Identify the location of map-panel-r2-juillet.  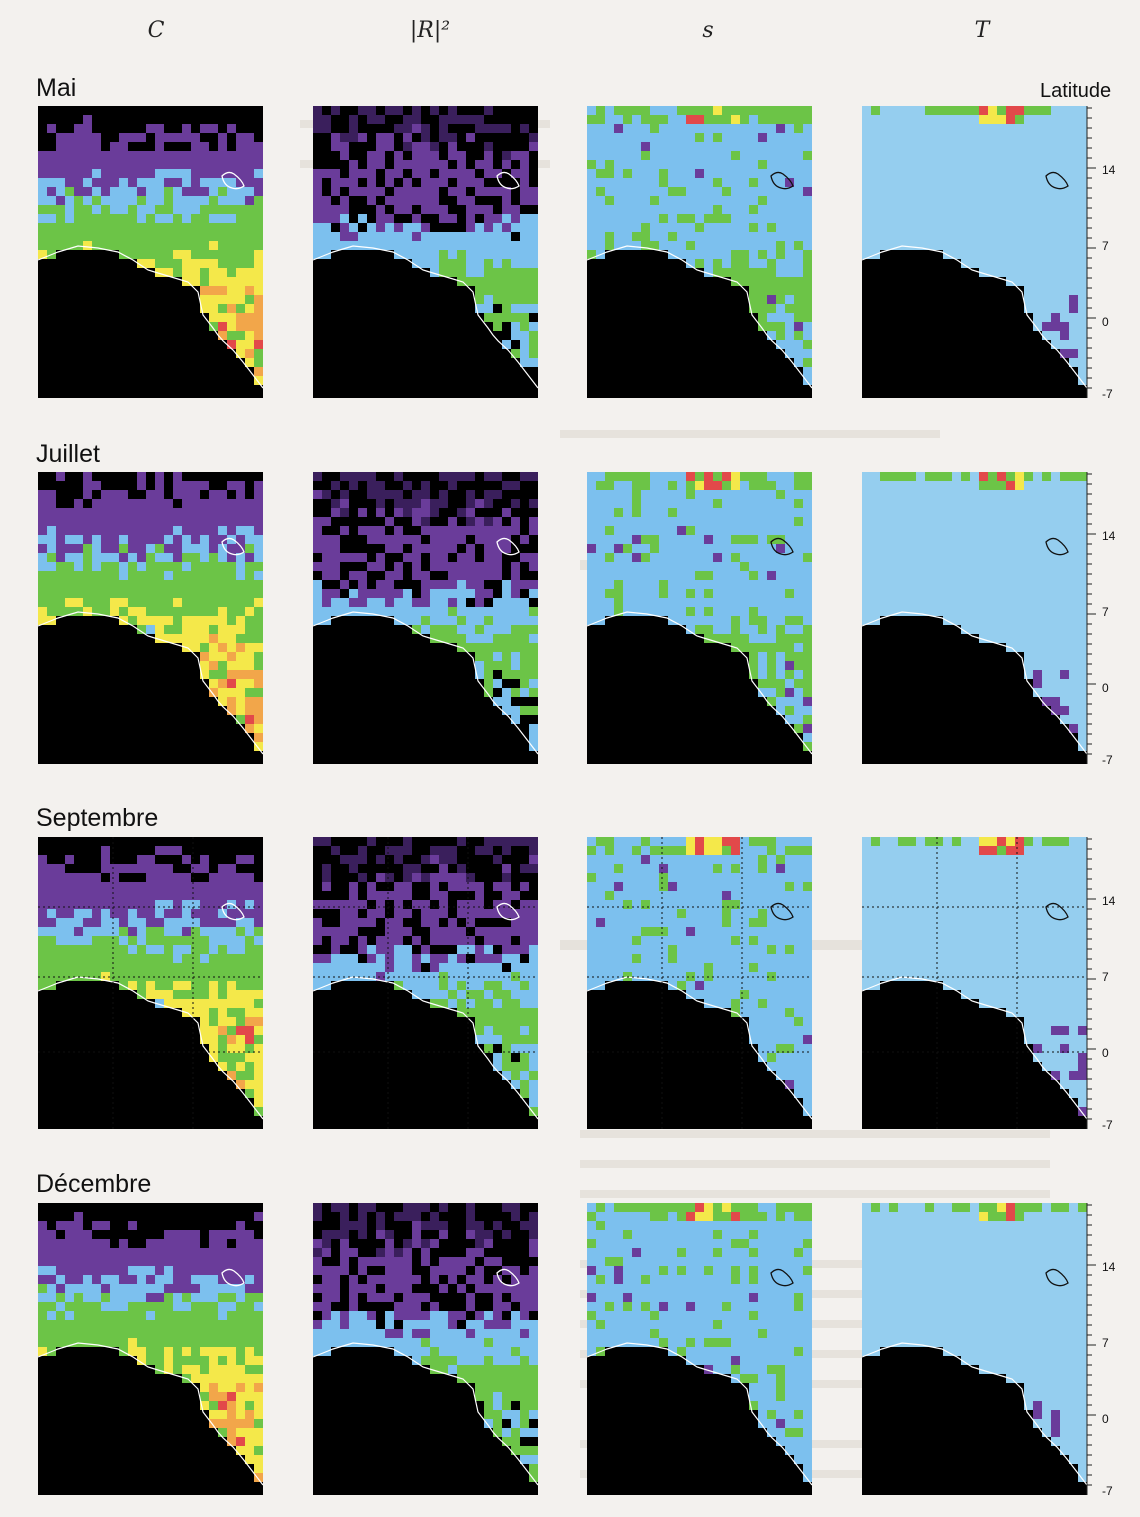
(425, 618).